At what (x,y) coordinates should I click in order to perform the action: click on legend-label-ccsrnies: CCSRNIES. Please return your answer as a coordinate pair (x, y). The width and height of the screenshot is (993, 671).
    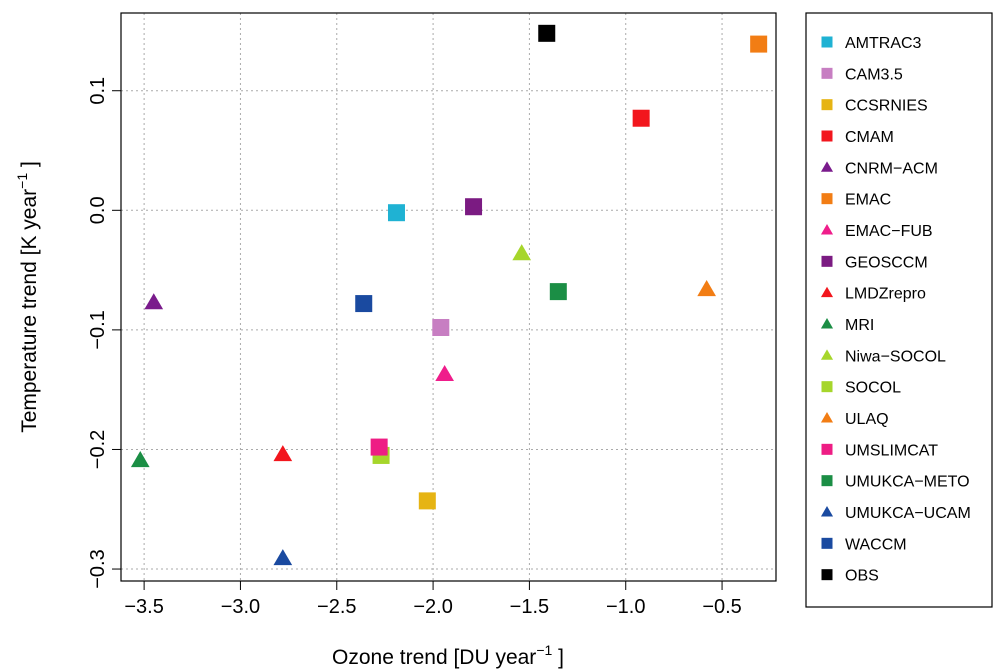
    Looking at the image, I should click on (886, 106).